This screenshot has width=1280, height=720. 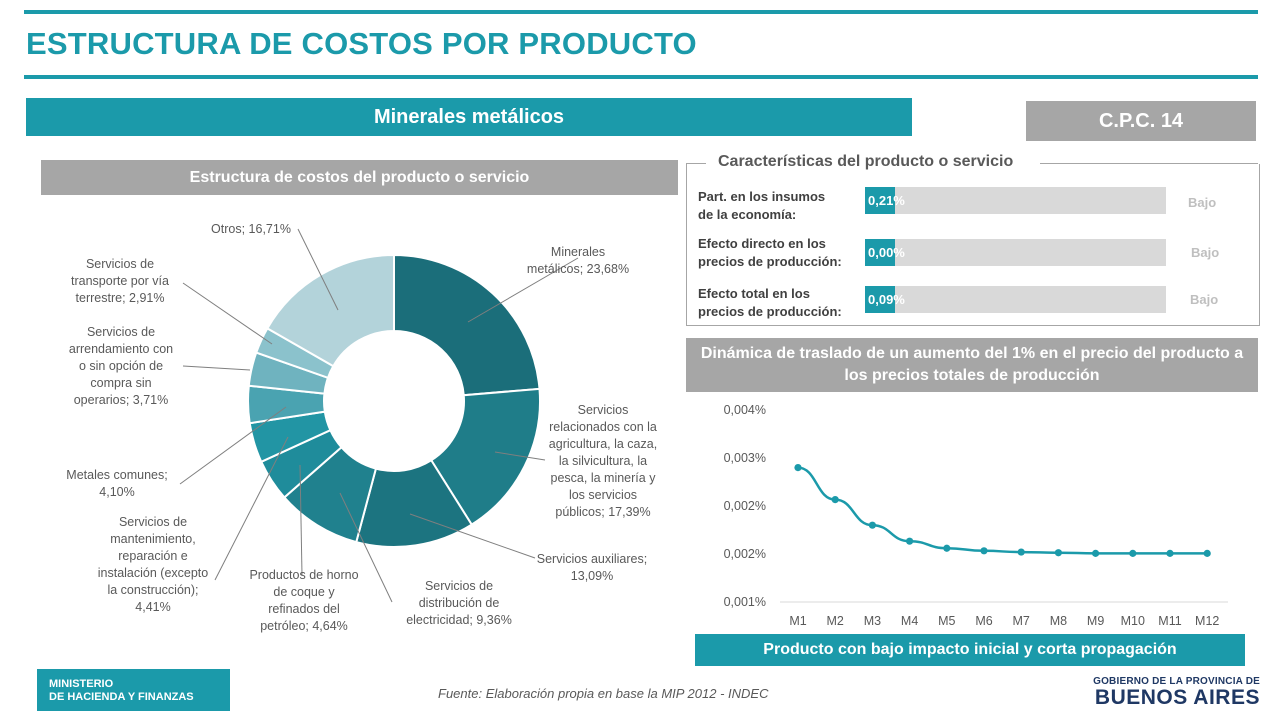 I want to click on donut-slice-label-line: la construcción);, so click(x=152, y=590).